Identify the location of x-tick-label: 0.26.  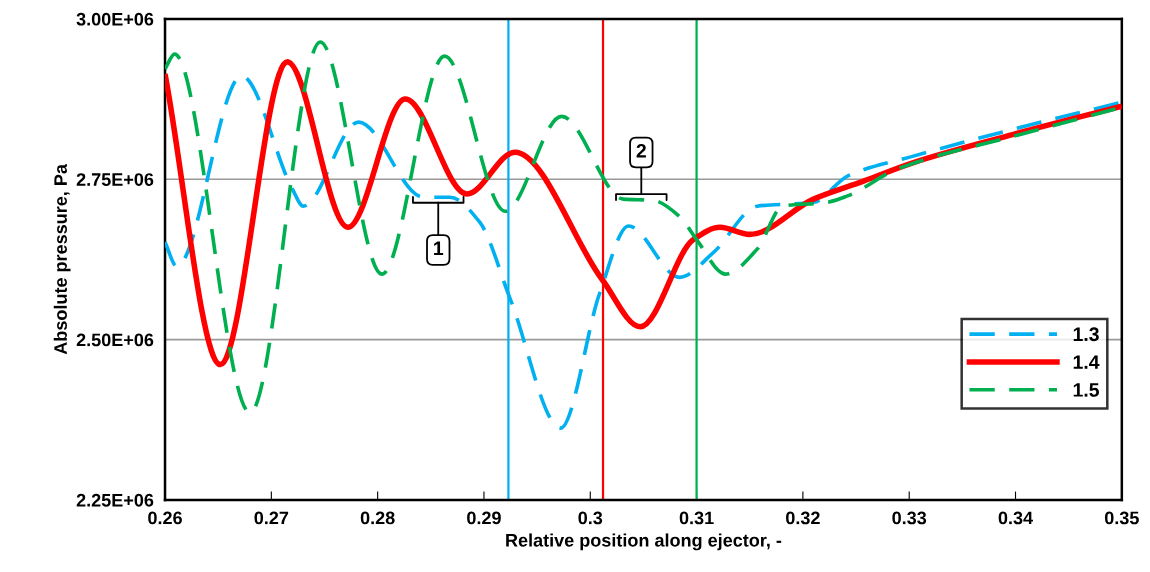
(165, 518).